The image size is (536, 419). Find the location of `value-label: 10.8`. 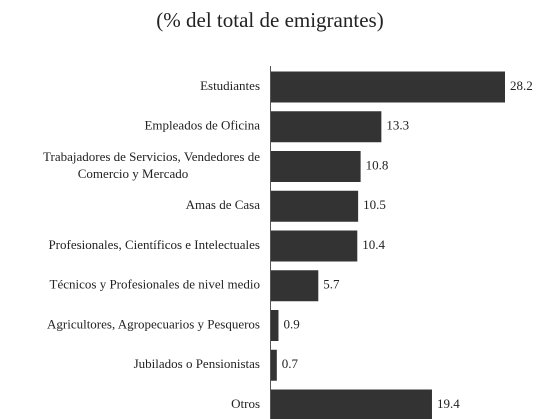

value-label: 10.8 is located at coordinates (377, 164).